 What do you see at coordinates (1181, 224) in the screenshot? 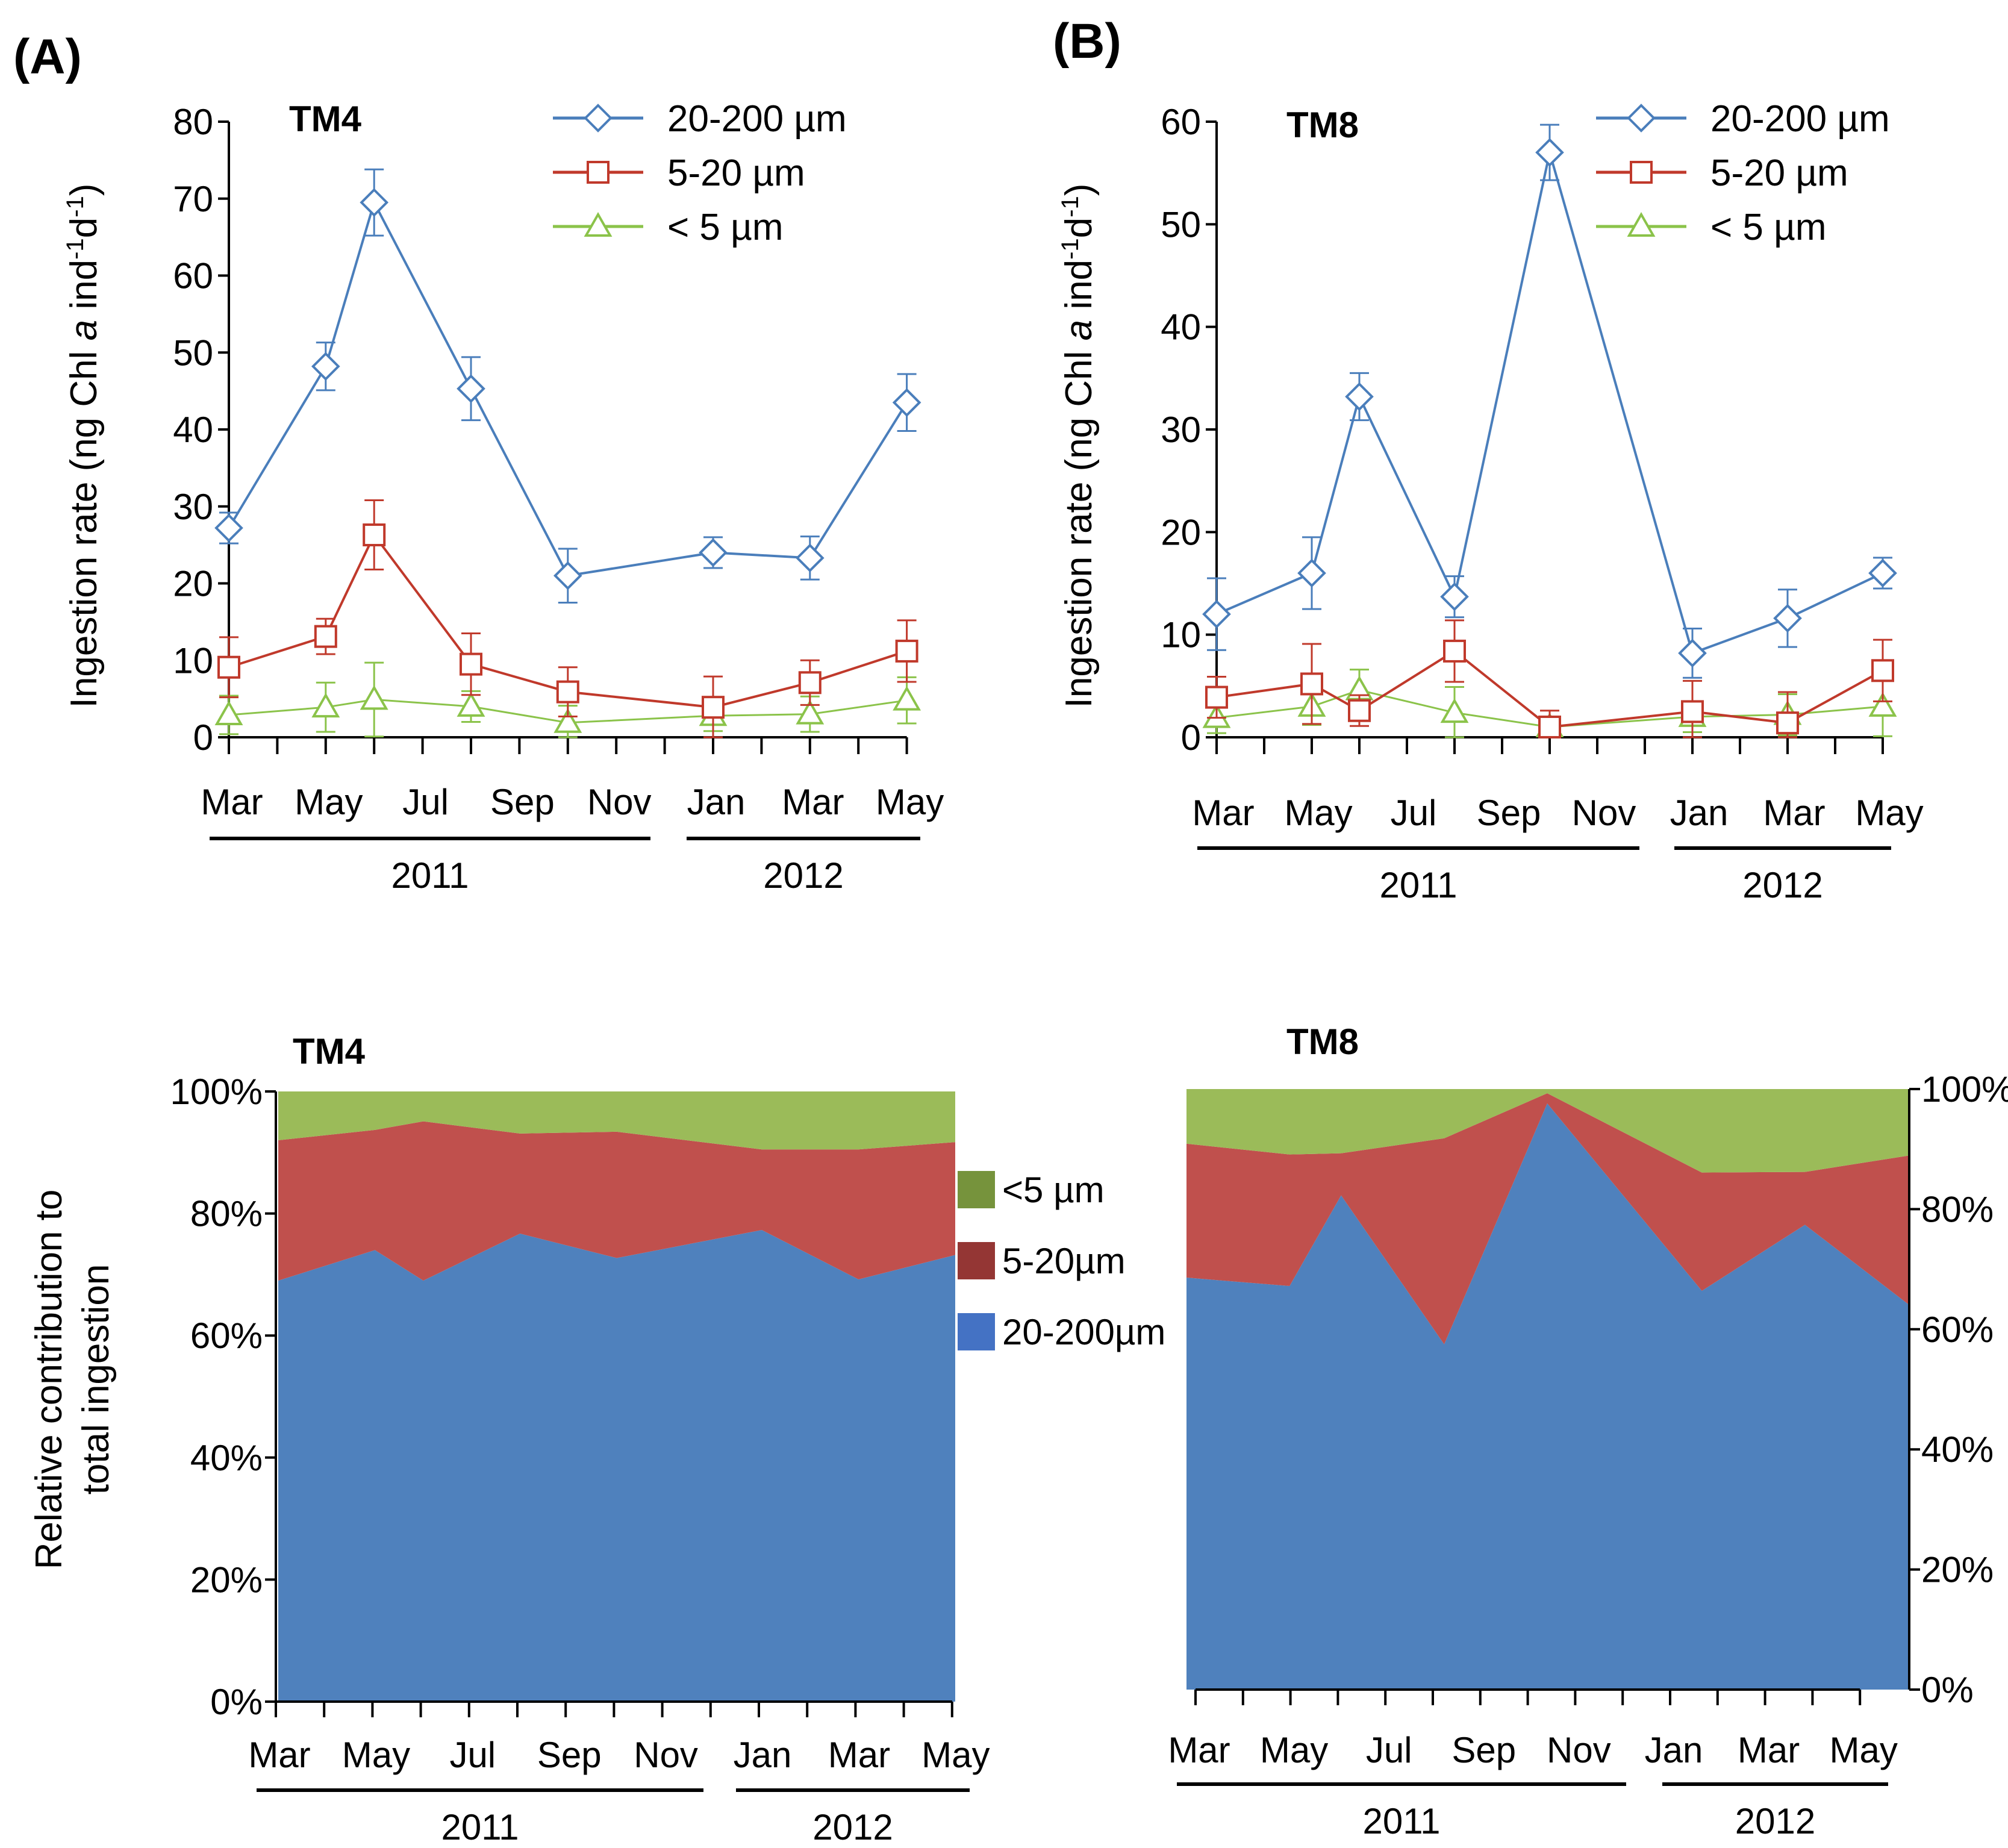
I see `y-tick-label: 50` at bounding box center [1181, 224].